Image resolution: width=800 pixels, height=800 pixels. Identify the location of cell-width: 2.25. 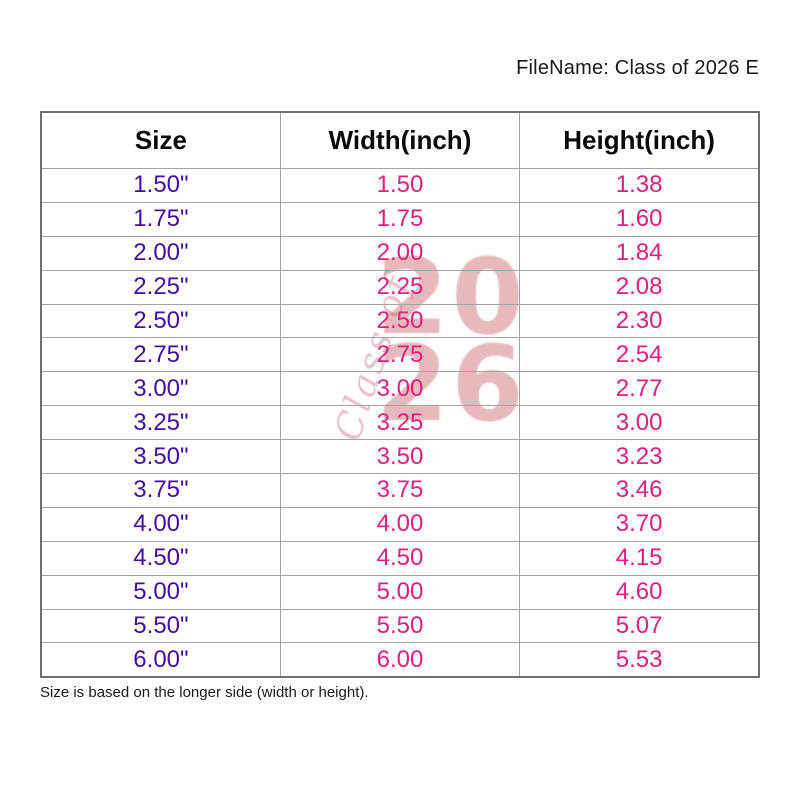
(400, 287).